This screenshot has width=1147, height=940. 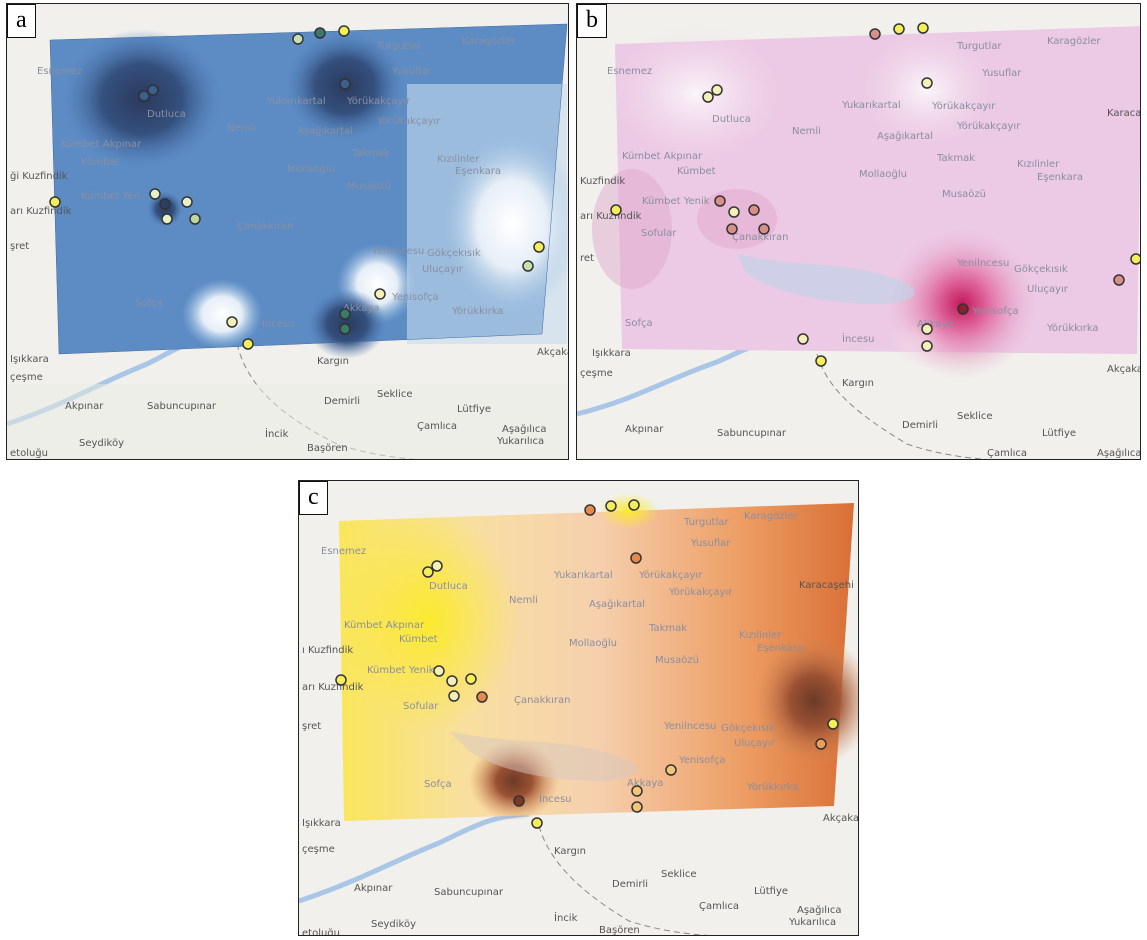 What do you see at coordinates (39, 176) in the screenshot?
I see `svg-text: ği Kuzfindik` at bounding box center [39, 176].